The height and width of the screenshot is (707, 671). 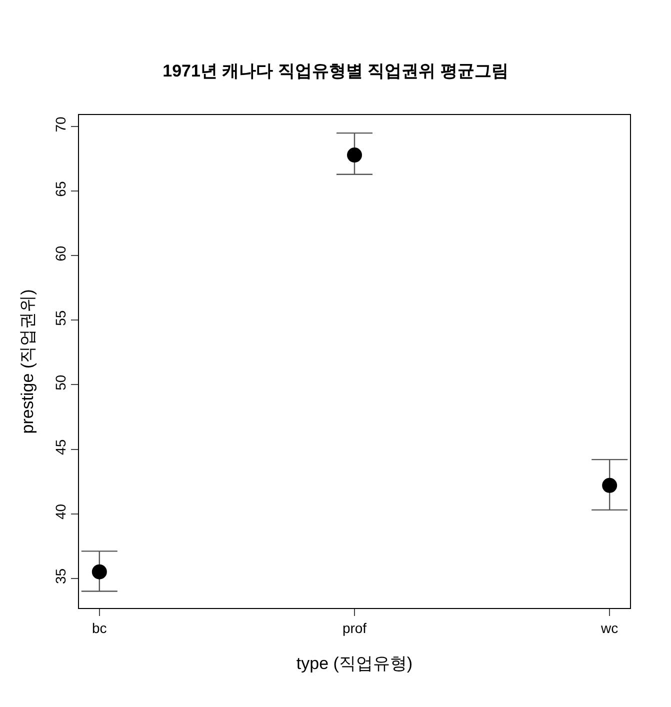 What do you see at coordinates (60, 447) in the screenshot?
I see `y-tick-label: 45` at bounding box center [60, 447].